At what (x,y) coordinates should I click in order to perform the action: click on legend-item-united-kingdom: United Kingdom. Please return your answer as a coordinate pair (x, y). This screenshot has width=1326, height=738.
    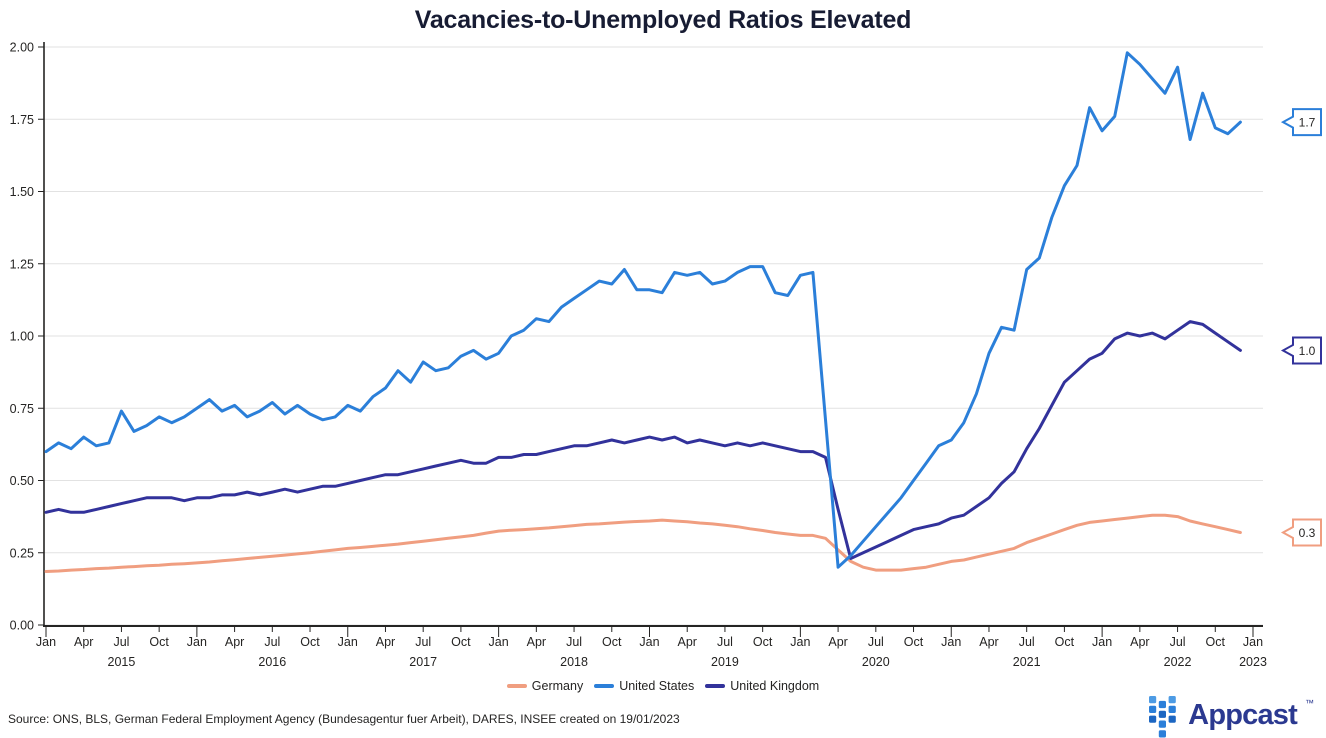
    Looking at the image, I should click on (762, 686).